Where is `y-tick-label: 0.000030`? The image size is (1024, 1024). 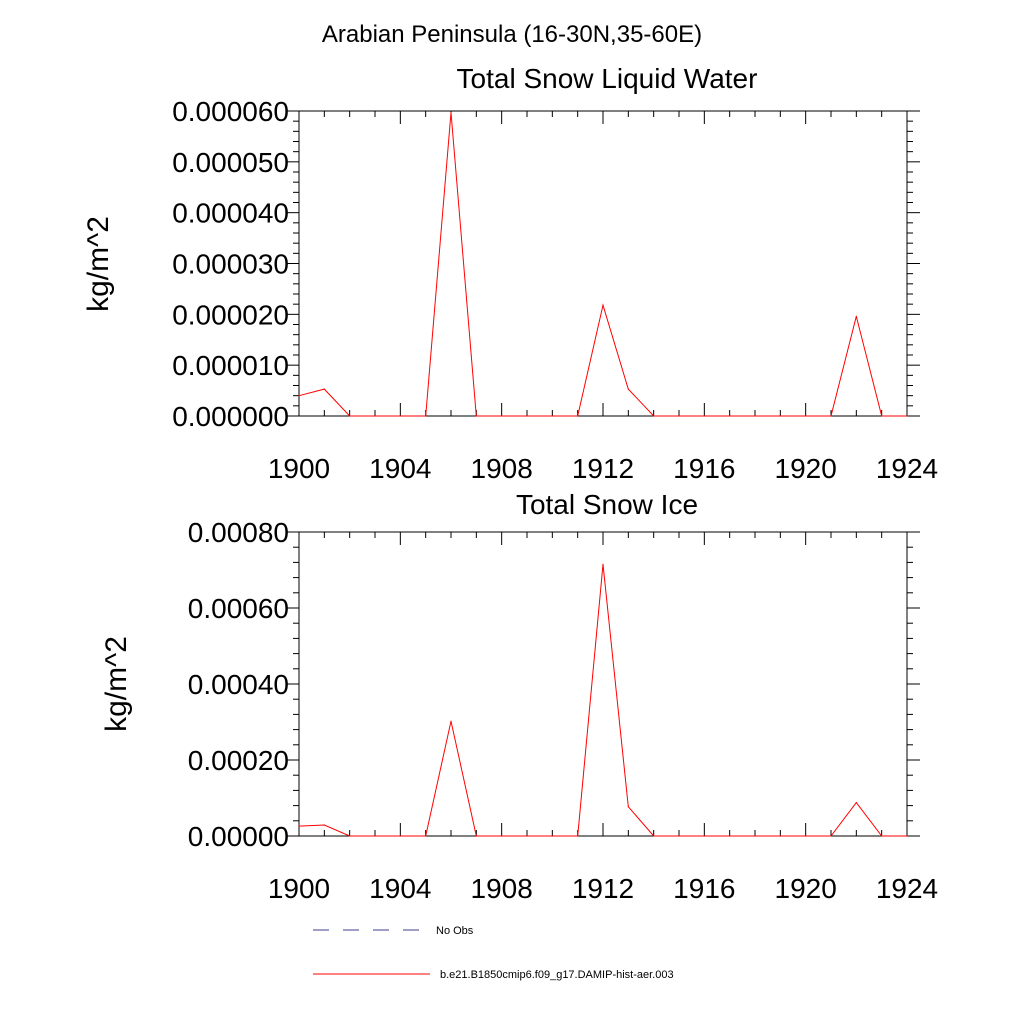 y-tick-label: 0.000030 is located at coordinates (230, 264).